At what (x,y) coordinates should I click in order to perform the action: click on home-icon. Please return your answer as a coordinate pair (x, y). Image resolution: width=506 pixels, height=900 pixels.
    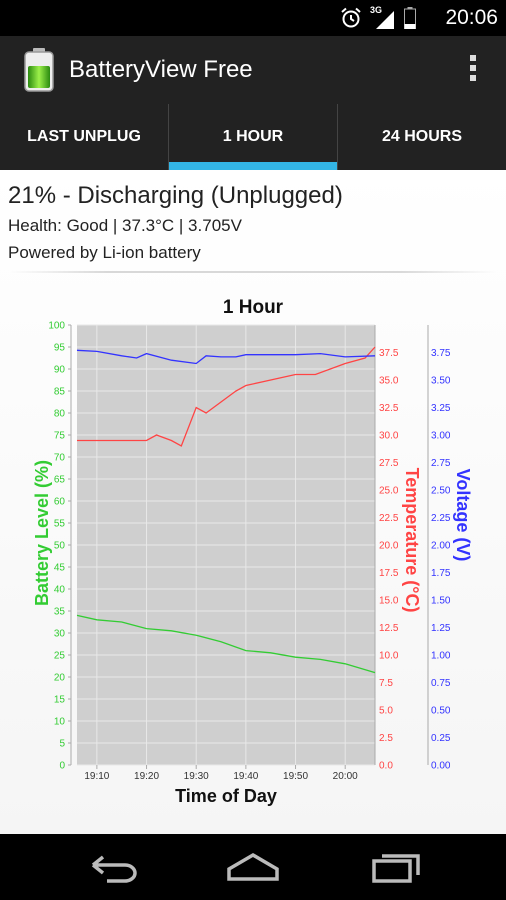
    Looking at the image, I should click on (253, 867).